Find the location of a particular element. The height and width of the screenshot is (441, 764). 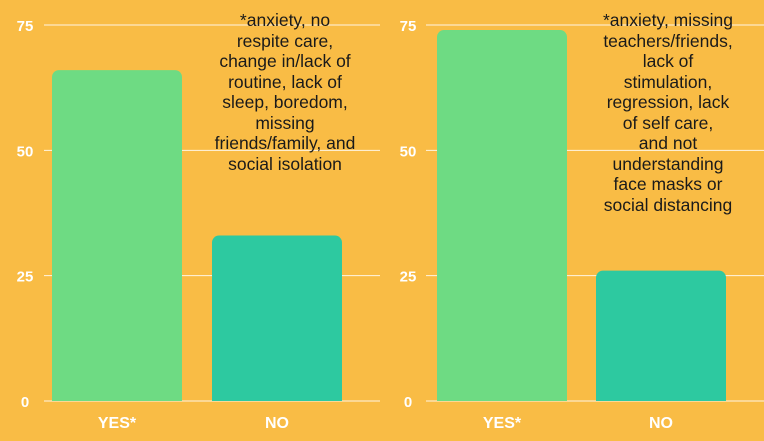

chart-1-ytick-50: 50 is located at coordinates (25, 151).